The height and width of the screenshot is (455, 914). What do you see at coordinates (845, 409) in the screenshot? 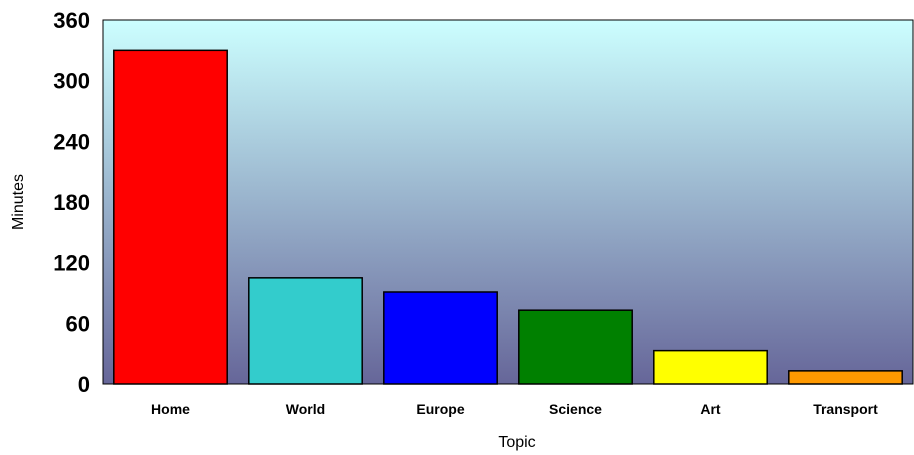
I see `x-tick-label: Transport` at bounding box center [845, 409].